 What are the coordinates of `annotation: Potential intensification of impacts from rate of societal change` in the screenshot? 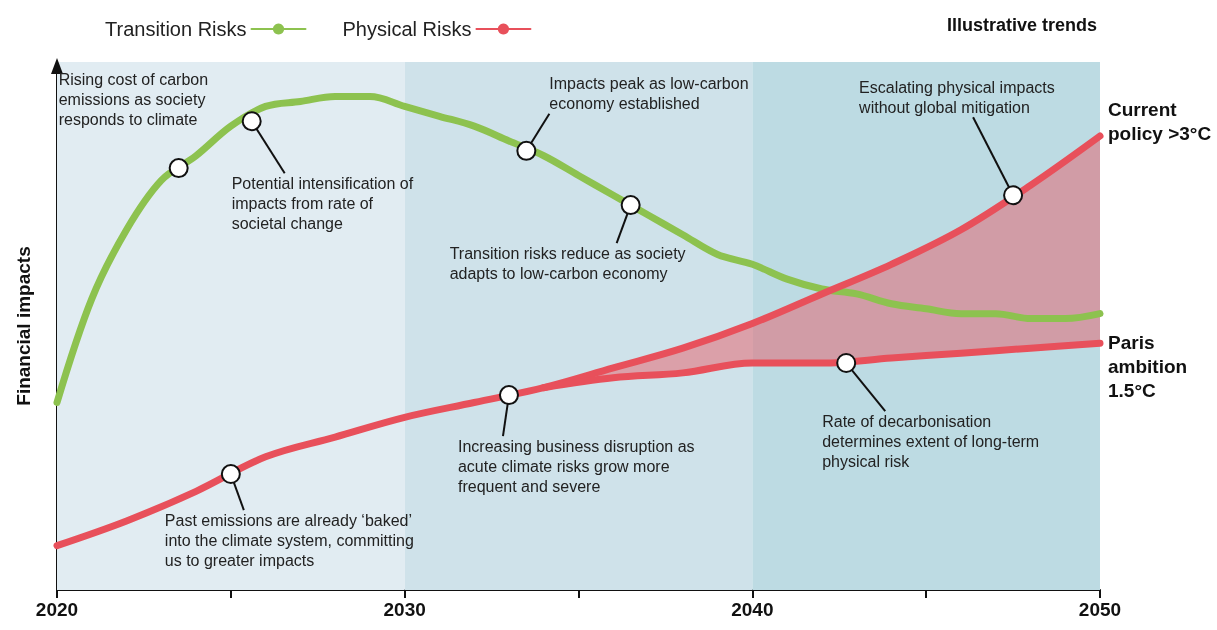 It's located at (323, 204).